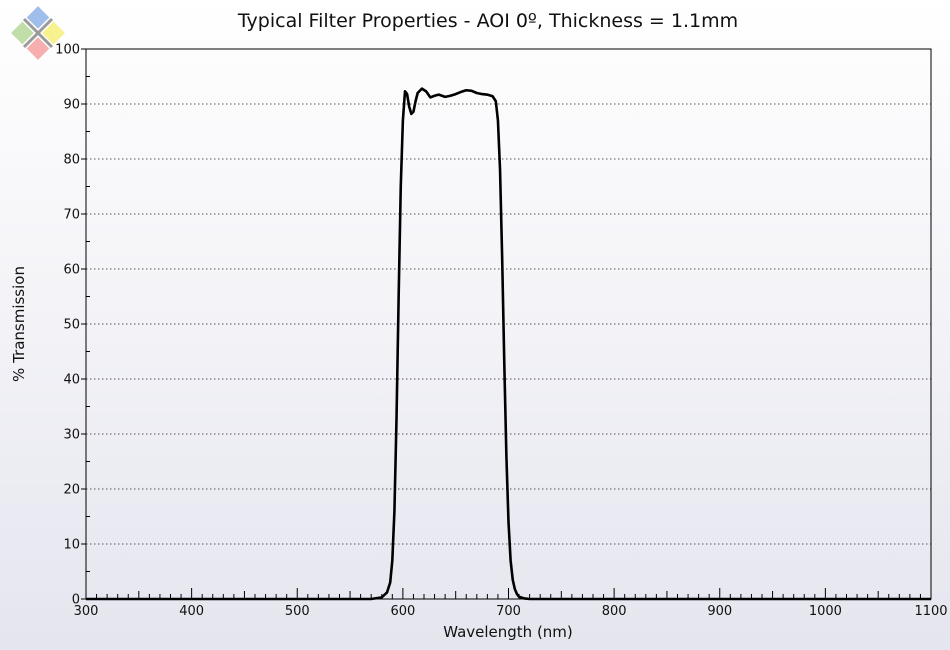 The width and height of the screenshot is (950, 650). Describe the element at coordinates (67, 50) in the screenshot. I see `y-tick-label: 100` at that location.